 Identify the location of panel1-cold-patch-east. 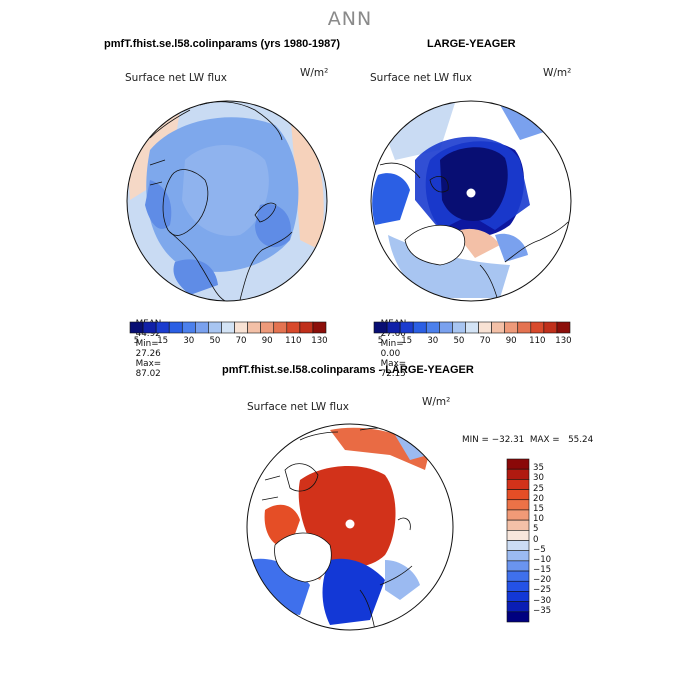
(273, 226).